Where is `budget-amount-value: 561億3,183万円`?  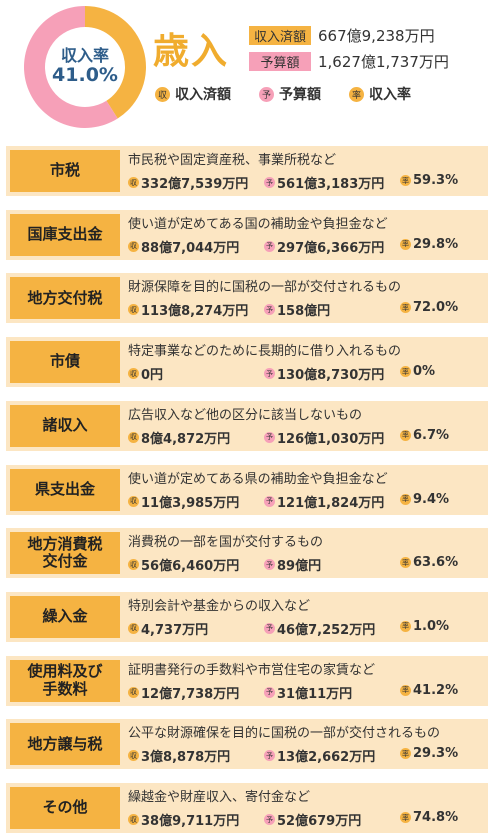
budget-amount-value: 561億3,183万円 is located at coordinates (331, 184).